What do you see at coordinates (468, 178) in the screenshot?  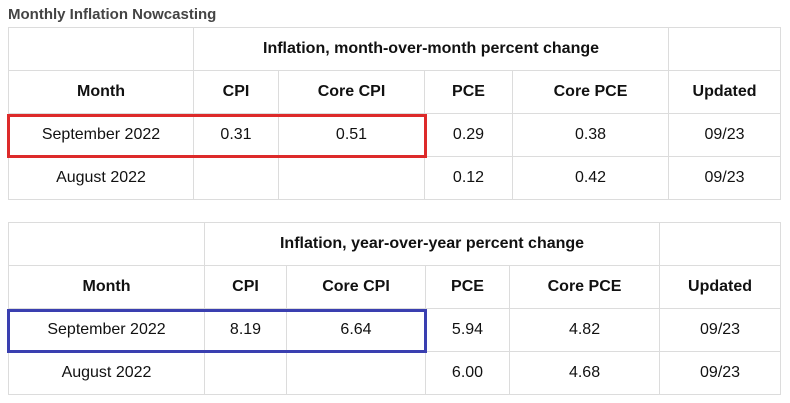 I see `pce-cell: 0.12` at bounding box center [468, 178].